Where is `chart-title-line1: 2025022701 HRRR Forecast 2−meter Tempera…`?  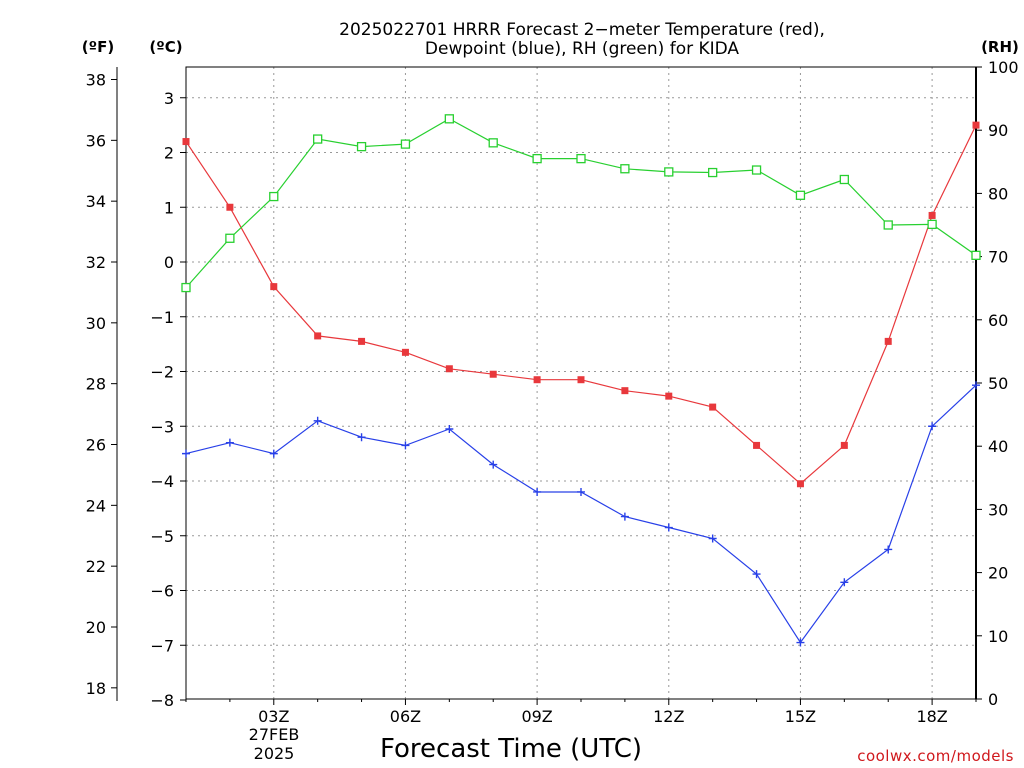 chart-title-line1: 2025022701 HRRR Forecast 2−meter Tempera… is located at coordinates (582, 30).